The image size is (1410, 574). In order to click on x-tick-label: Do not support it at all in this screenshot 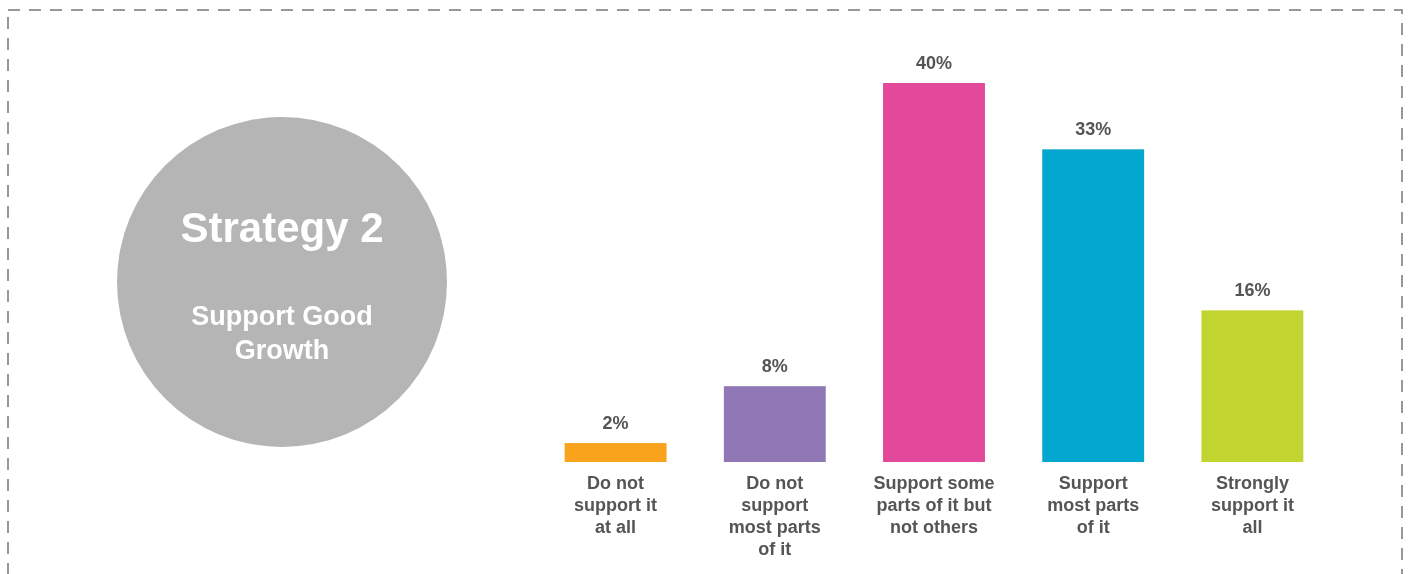, I will do `click(616, 505)`.